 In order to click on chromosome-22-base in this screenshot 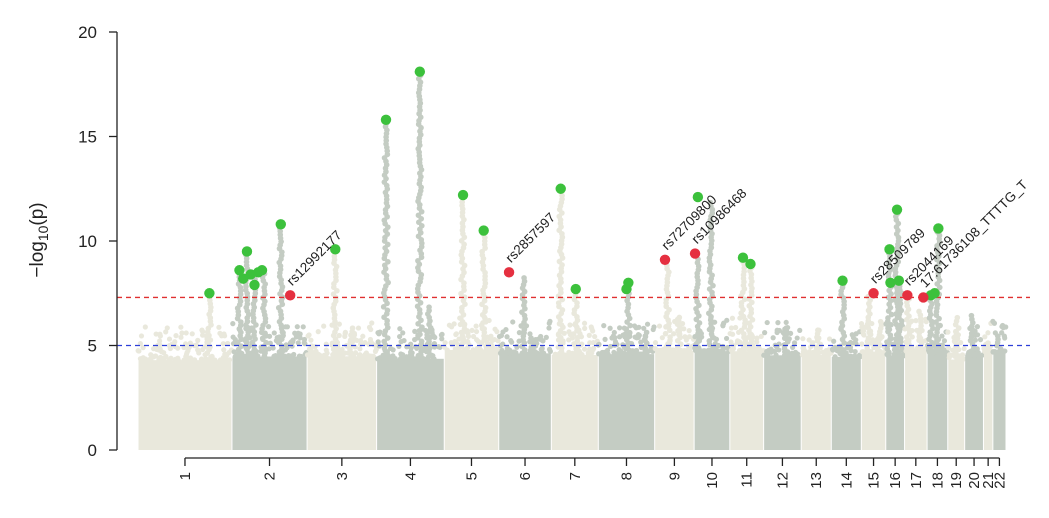, I will do `click(999, 401)`.